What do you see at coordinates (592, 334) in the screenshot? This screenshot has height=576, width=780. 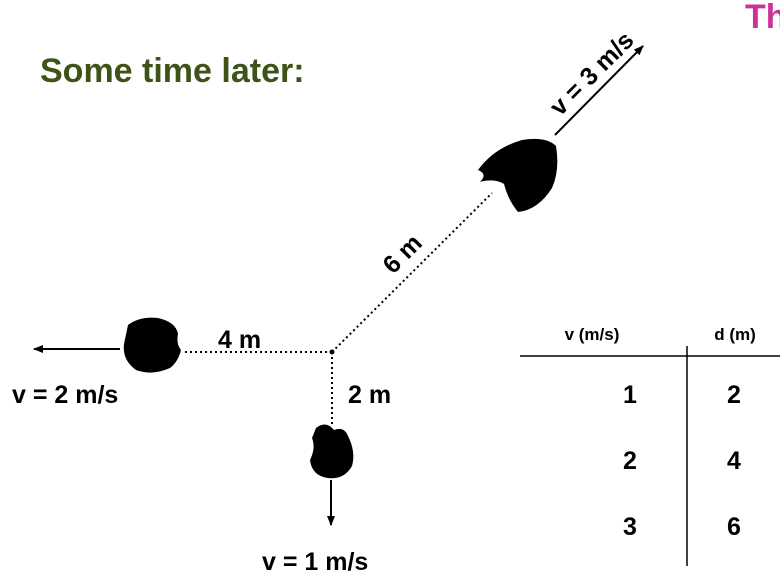 I see `table-header: v (m/s)` at bounding box center [592, 334].